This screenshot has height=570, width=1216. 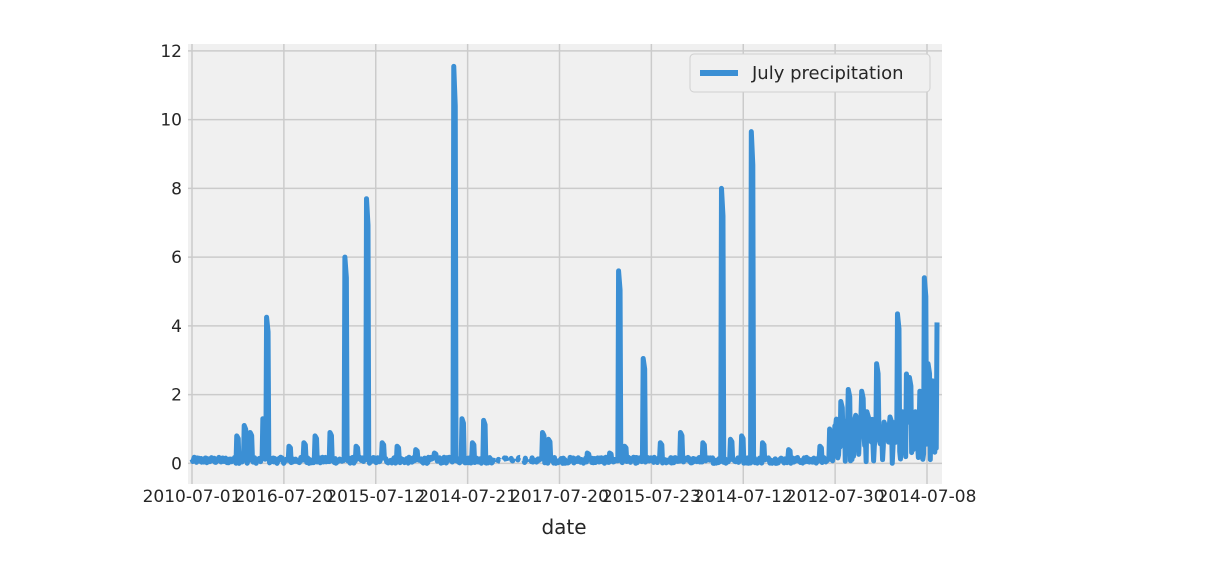 What do you see at coordinates (176, 464) in the screenshot?
I see `y-tick-label: 0` at bounding box center [176, 464].